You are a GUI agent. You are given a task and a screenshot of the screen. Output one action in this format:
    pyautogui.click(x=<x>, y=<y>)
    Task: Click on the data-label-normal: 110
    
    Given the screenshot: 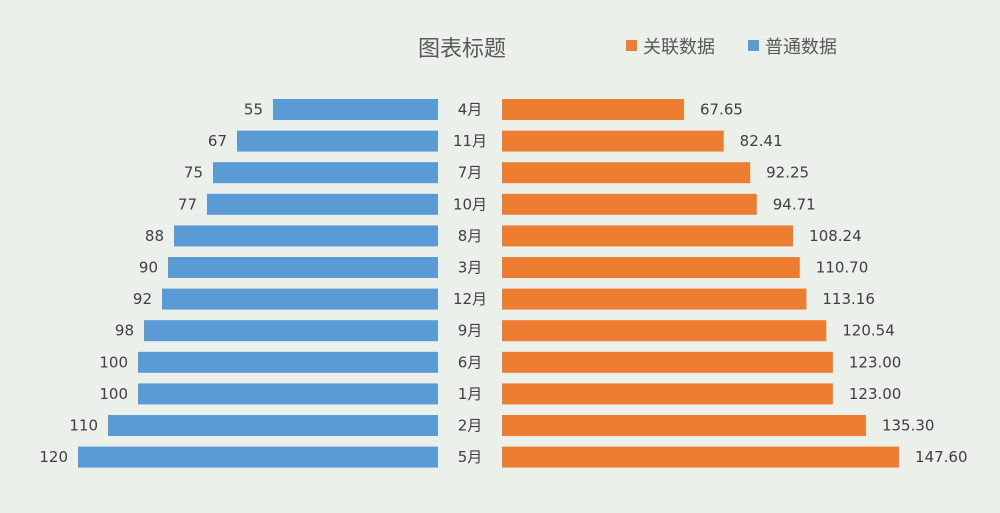 What is the action you would take?
    pyautogui.click(x=83, y=426)
    